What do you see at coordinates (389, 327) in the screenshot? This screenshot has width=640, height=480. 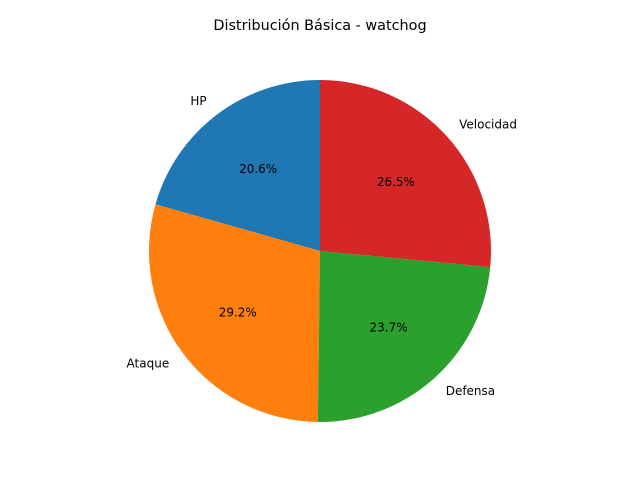 I see `slice-percent-defensa: 23.7%` at bounding box center [389, 327].